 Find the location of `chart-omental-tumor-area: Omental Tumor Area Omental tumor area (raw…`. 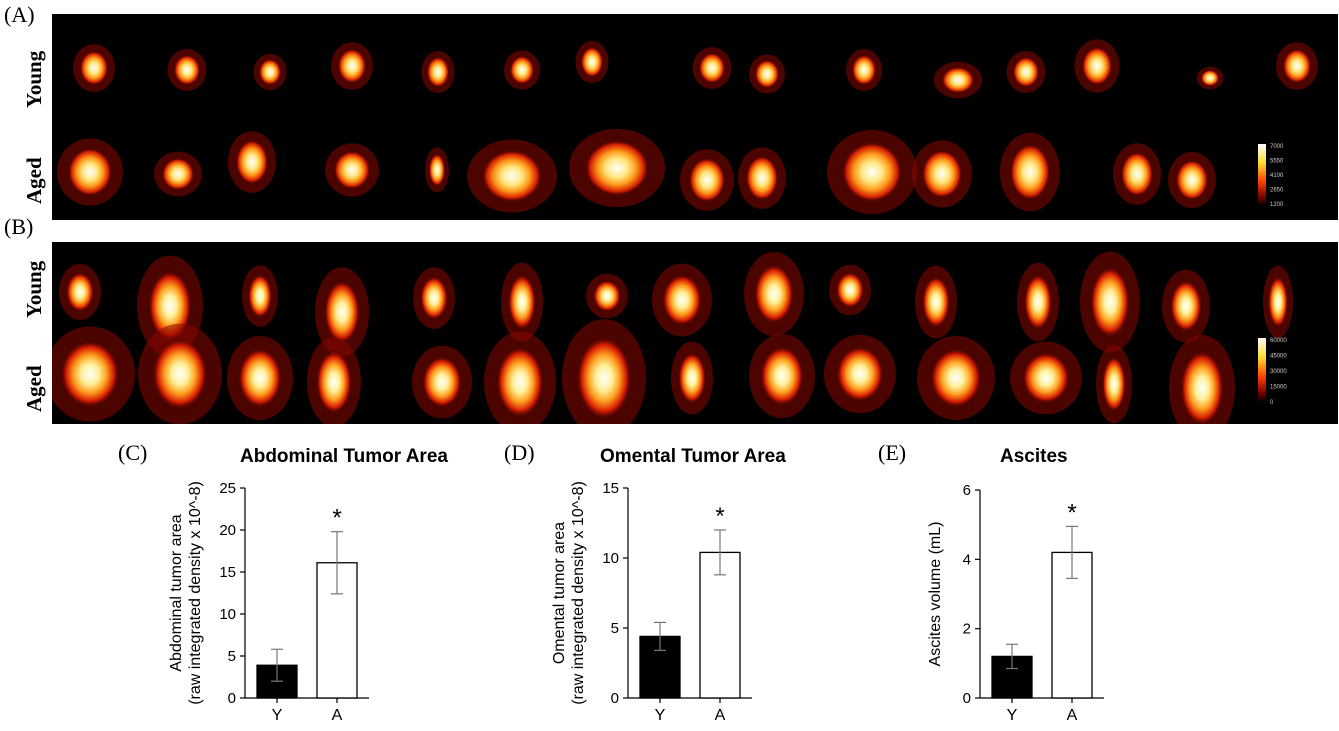

chart-omental-tumor-area: Omental Tumor Area Omental tumor area (raw… is located at coordinates (685, 583).